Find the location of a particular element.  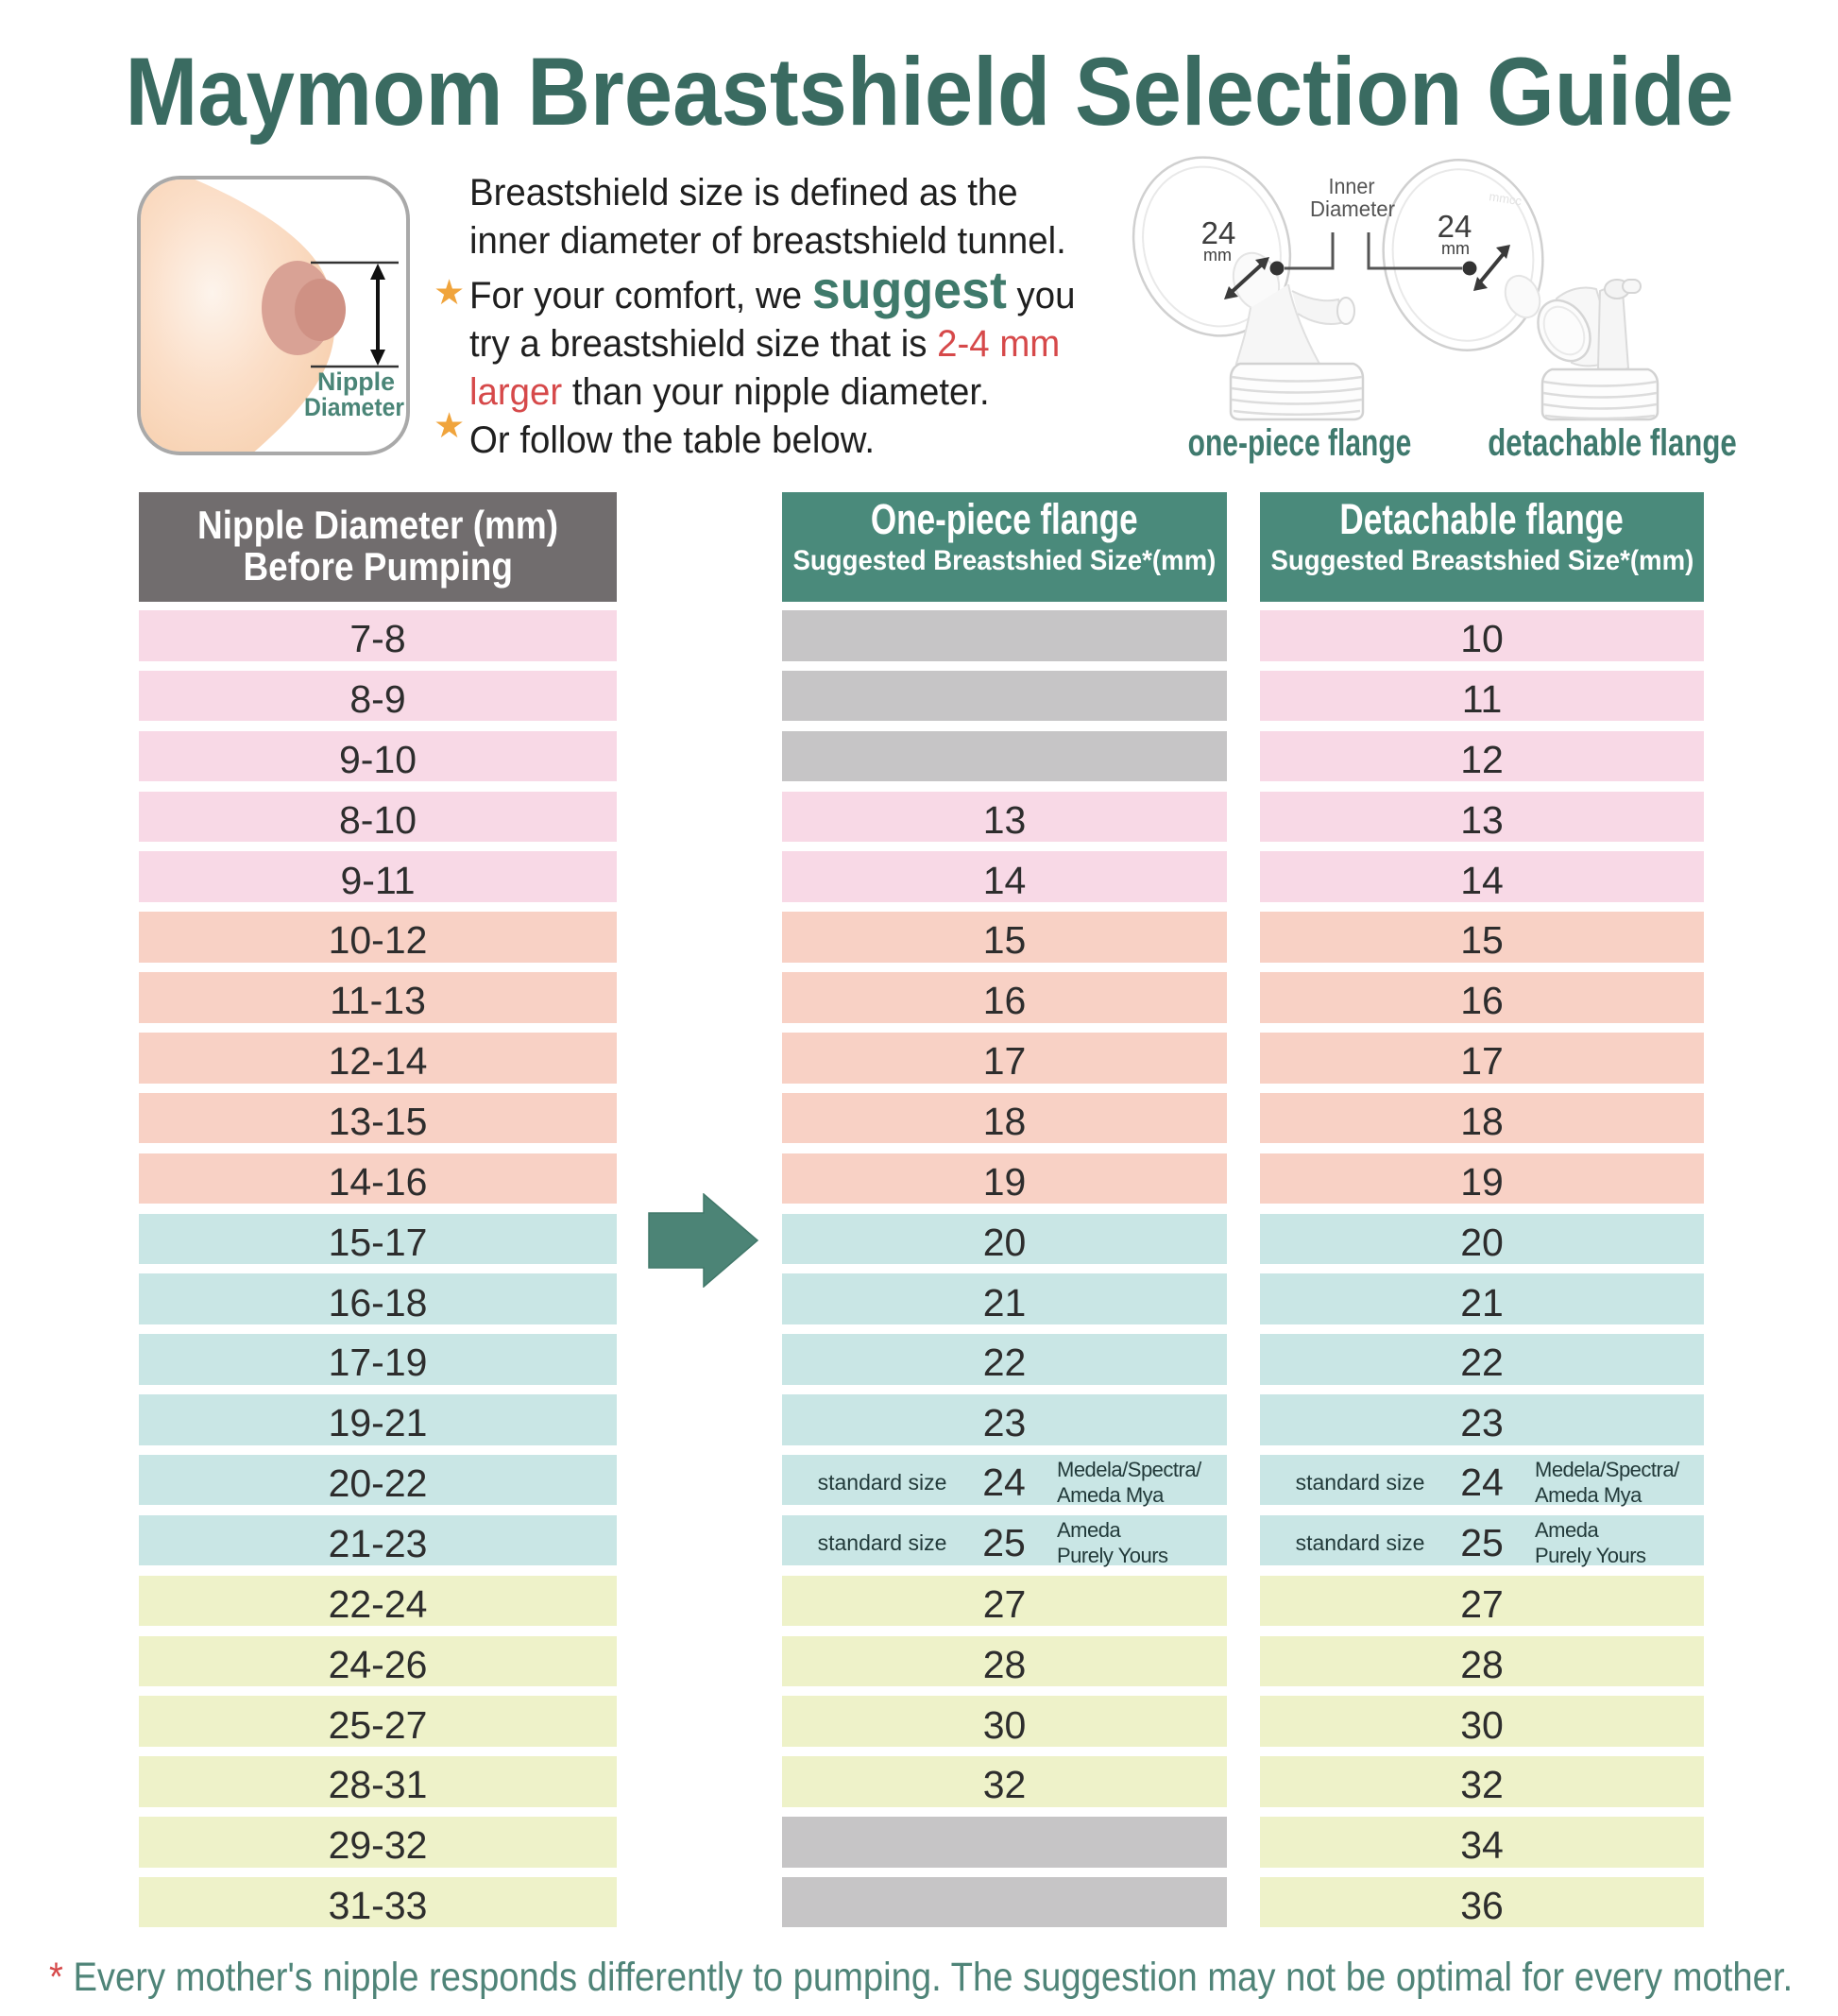

svg-text: Nipple is located at coordinates (356, 382).